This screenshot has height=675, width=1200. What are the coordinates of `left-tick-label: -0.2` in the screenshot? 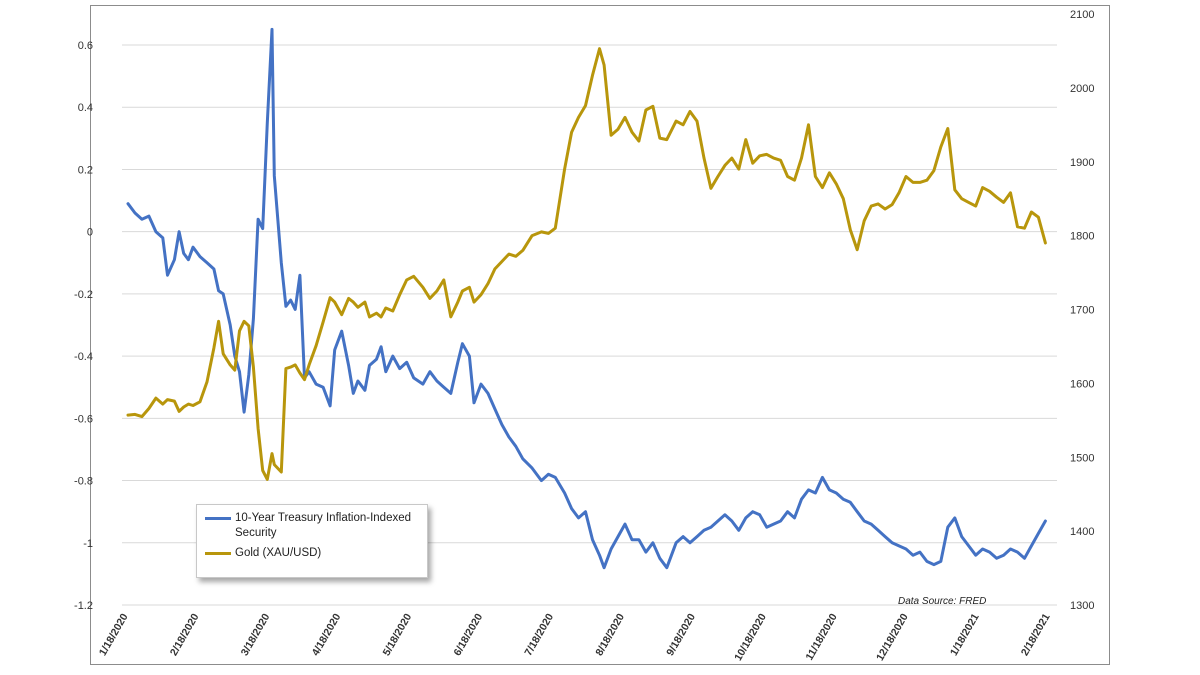 It's located at (83, 295).